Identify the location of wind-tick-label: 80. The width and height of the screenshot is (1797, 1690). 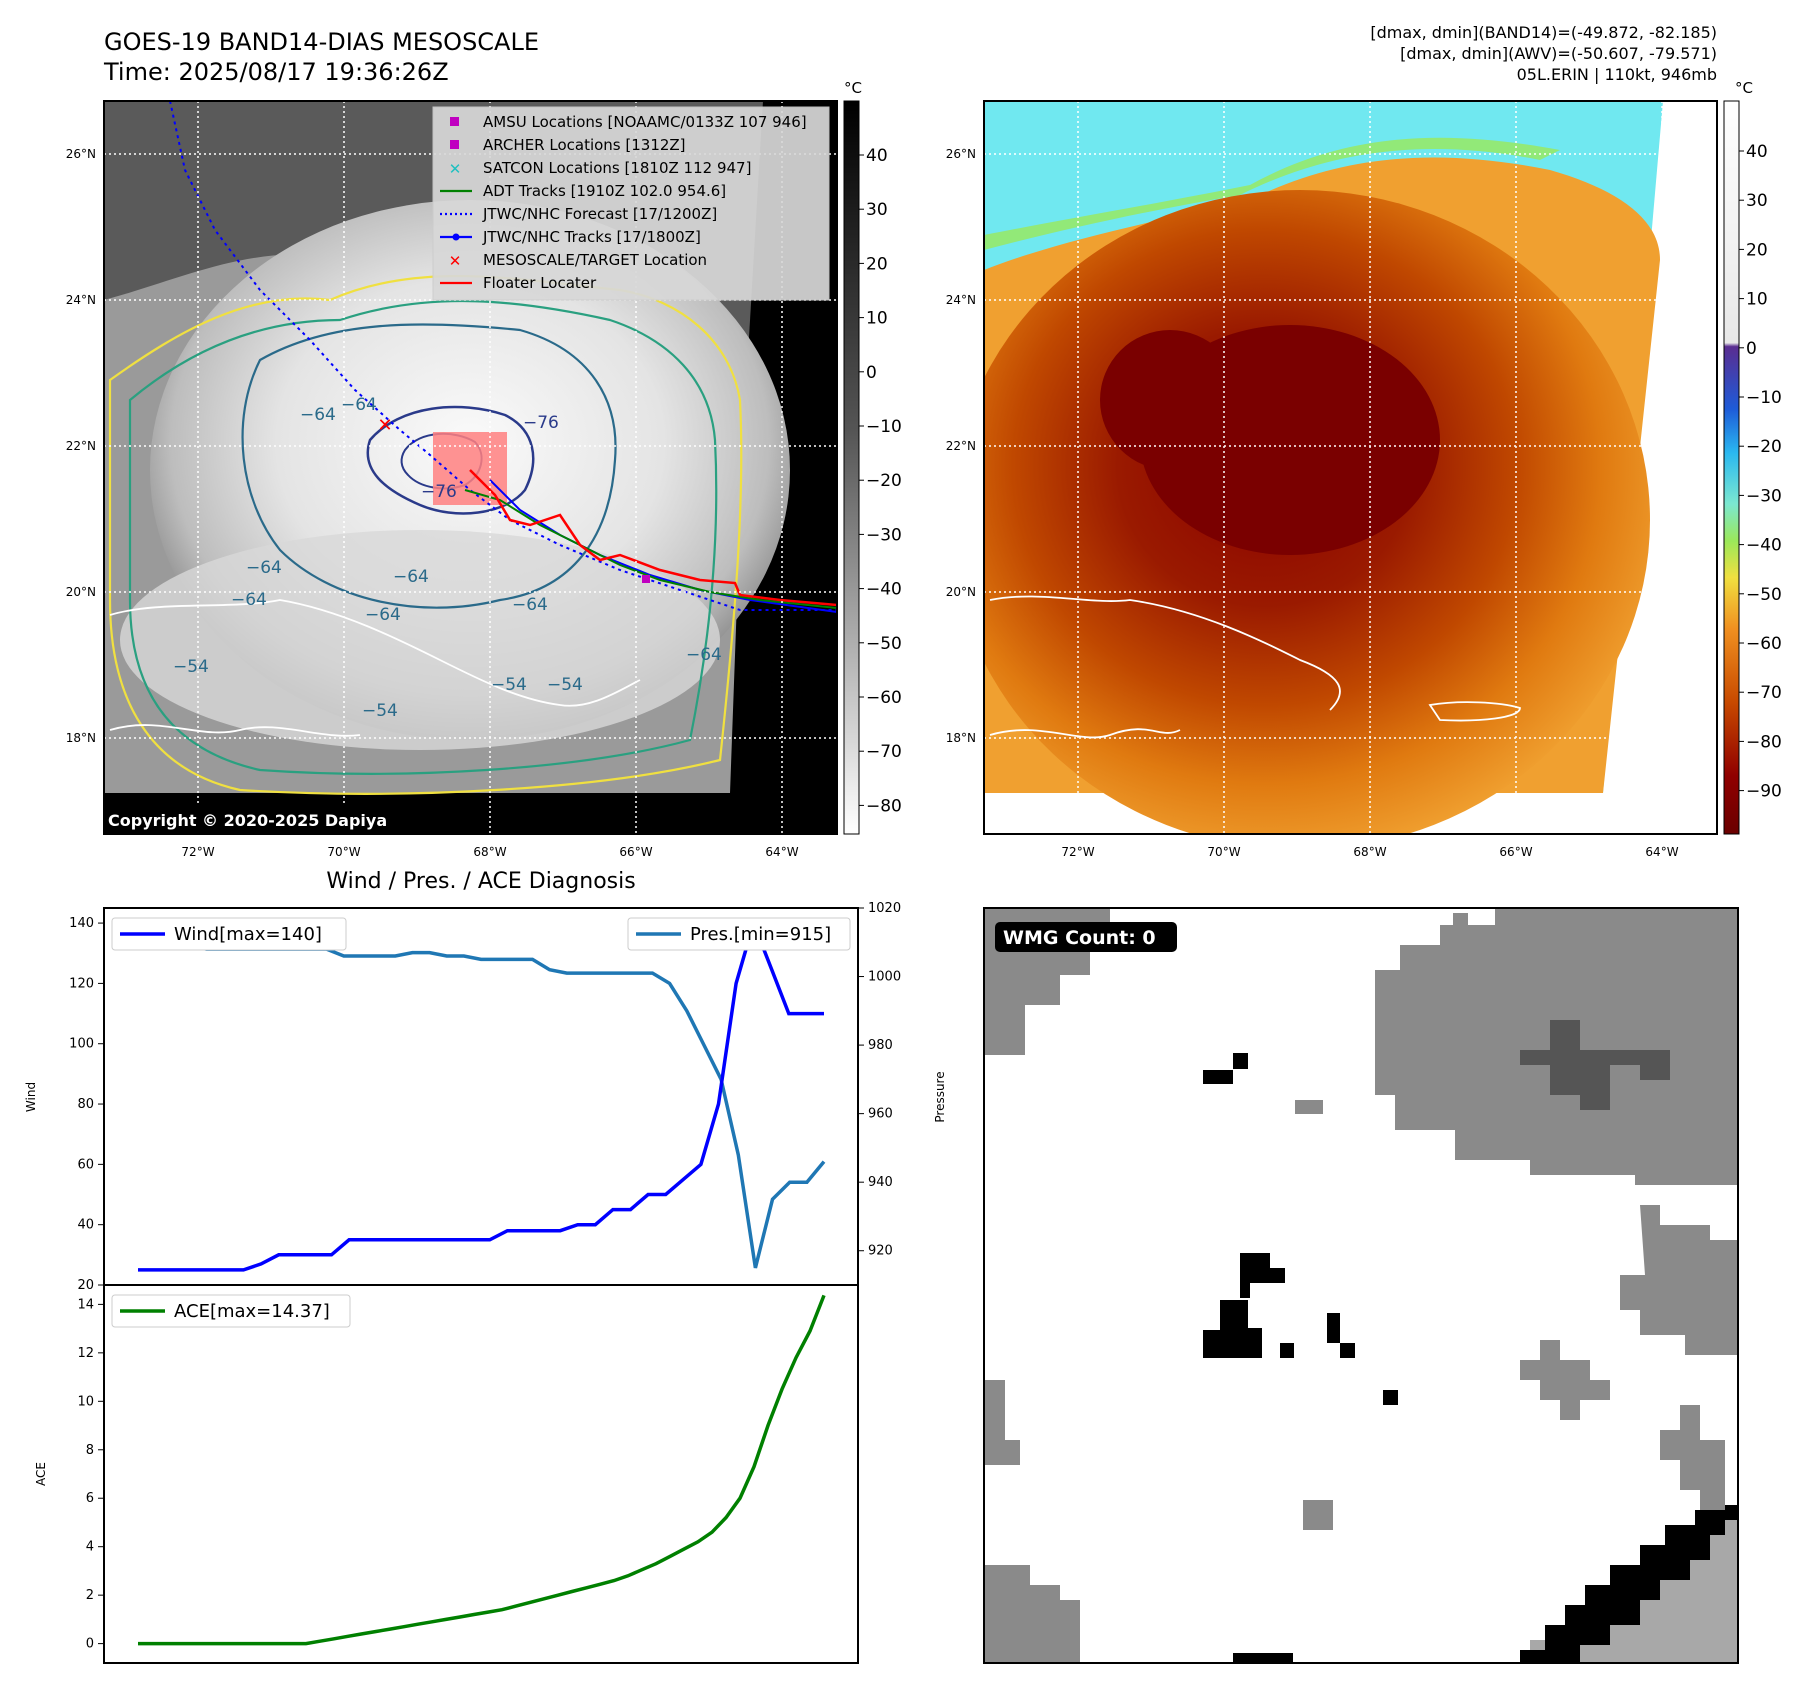
(85, 1104).